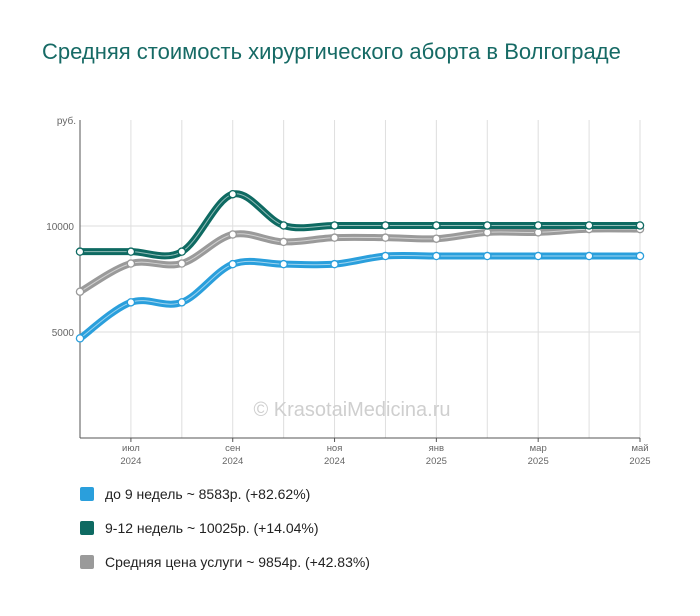  I want to click on legend-item: Средняя цена услуги ~ 9854р. (+42.83%), so click(225, 562).